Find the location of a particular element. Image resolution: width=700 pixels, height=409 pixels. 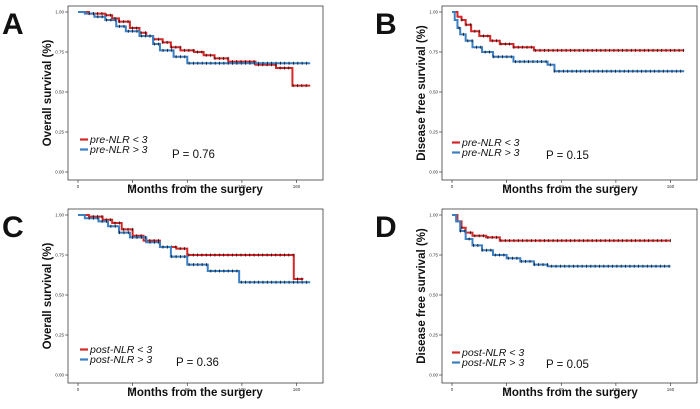

p-value: P = 0.36 is located at coordinates (197, 363).